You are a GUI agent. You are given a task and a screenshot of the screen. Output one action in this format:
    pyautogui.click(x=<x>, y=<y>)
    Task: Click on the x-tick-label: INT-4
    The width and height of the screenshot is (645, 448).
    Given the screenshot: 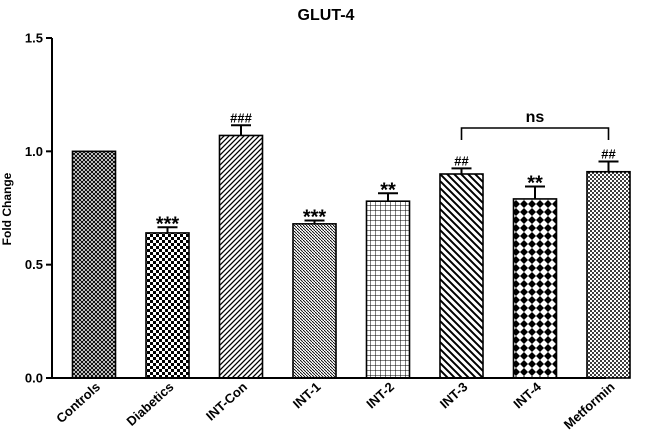 What is the action you would take?
    pyautogui.click(x=527, y=395)
    